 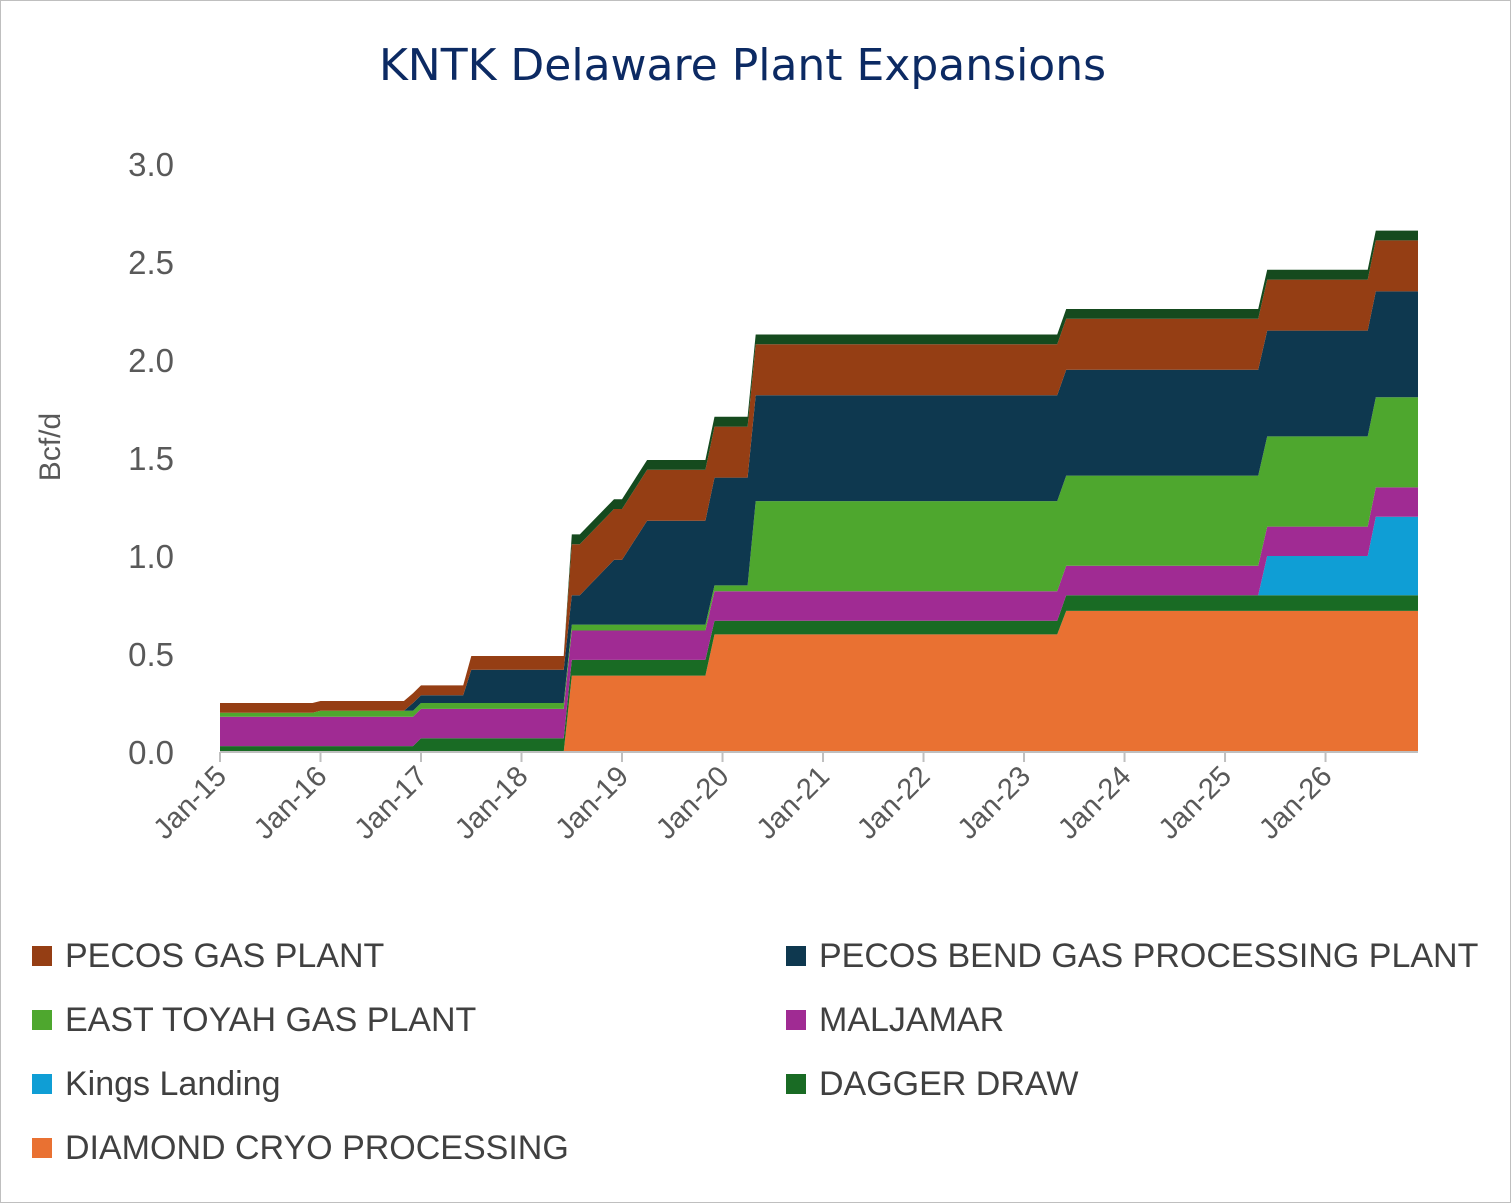 What do you see at coordinates (151, 164) in the screenshot?
I see `y-tick-label: 3.0` at bounding box center [151, 164].